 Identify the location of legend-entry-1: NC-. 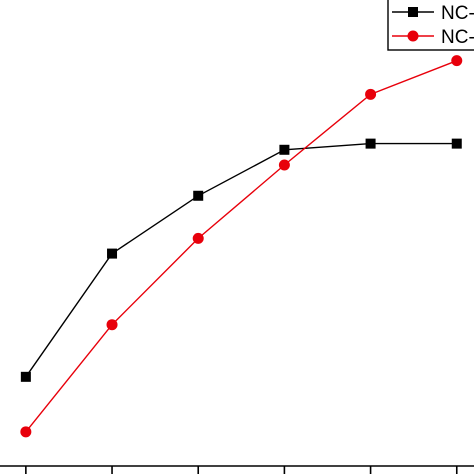
(433, 13).